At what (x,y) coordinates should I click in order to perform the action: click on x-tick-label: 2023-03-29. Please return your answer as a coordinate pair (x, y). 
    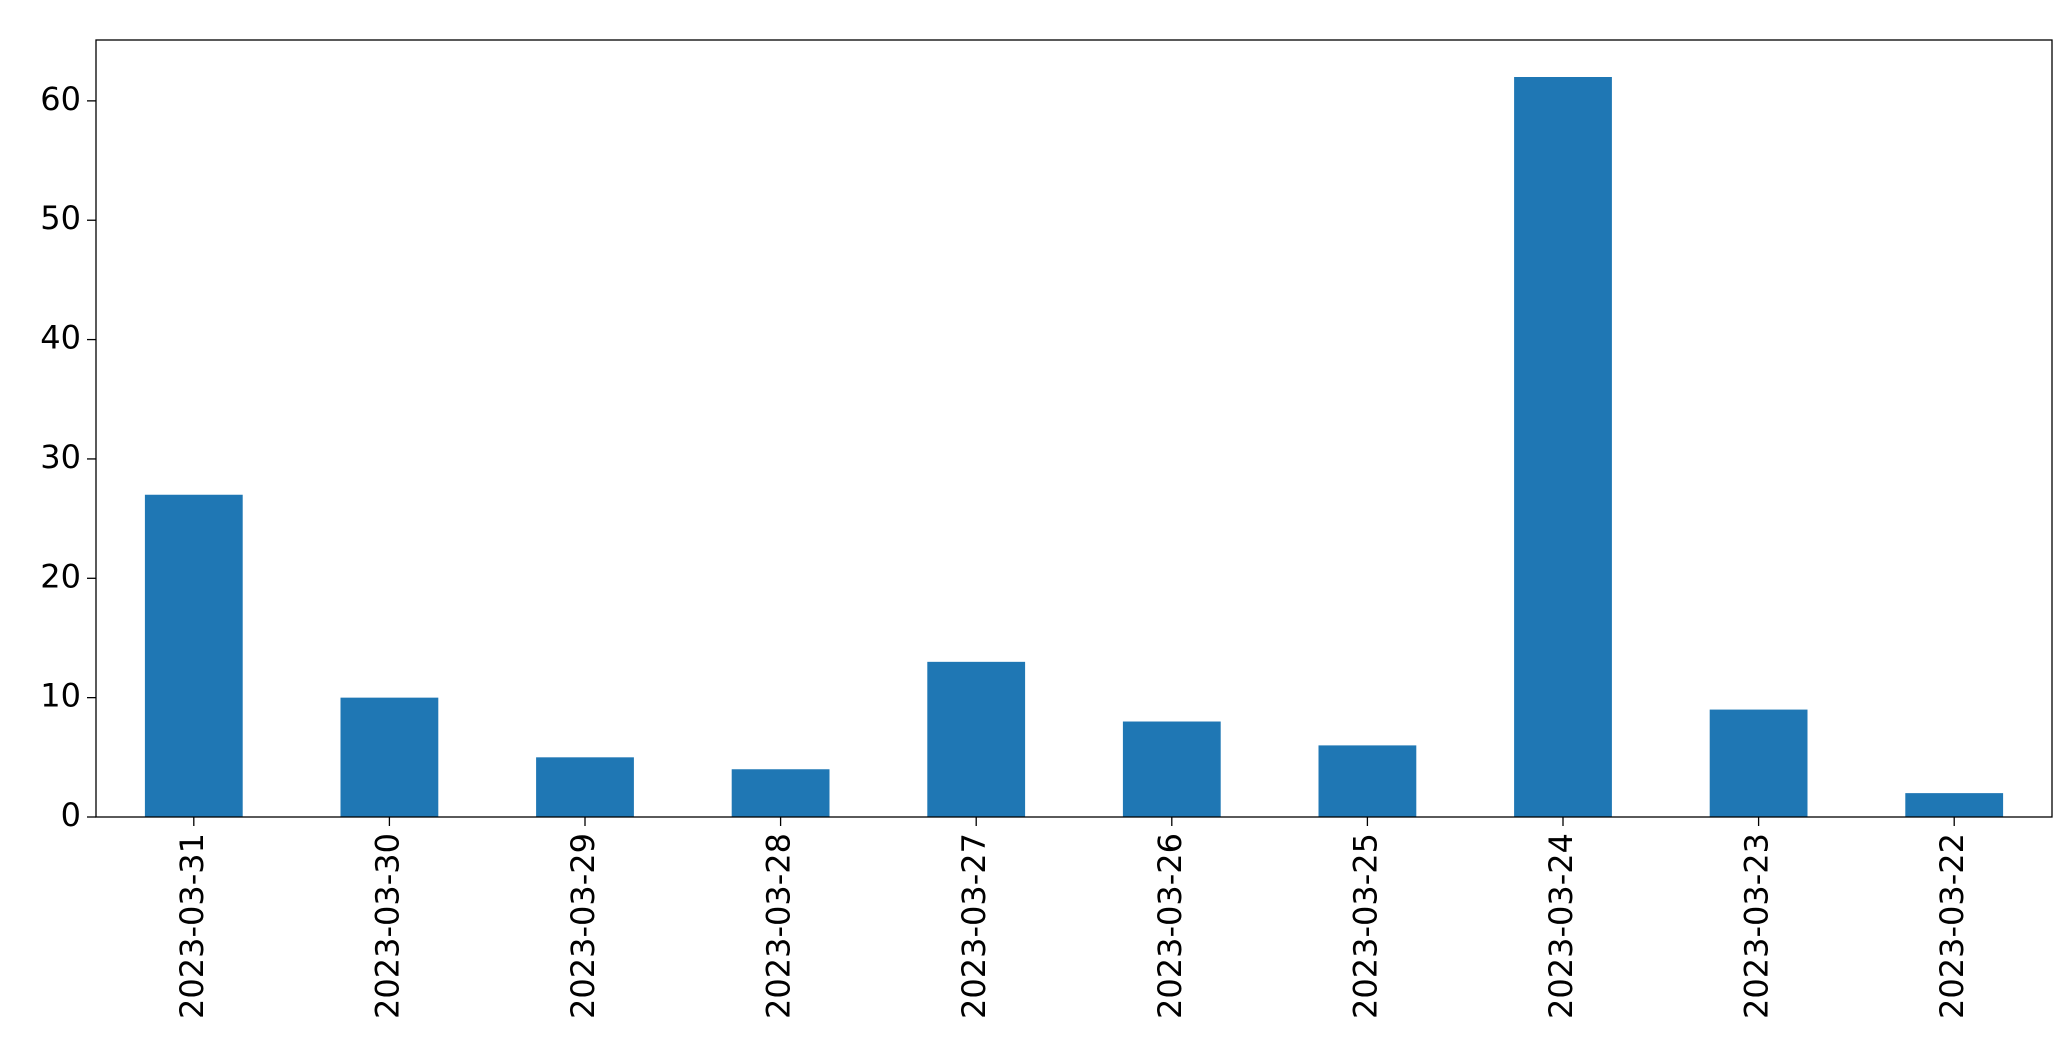
    Looking at the image, I should click on (583, 926).